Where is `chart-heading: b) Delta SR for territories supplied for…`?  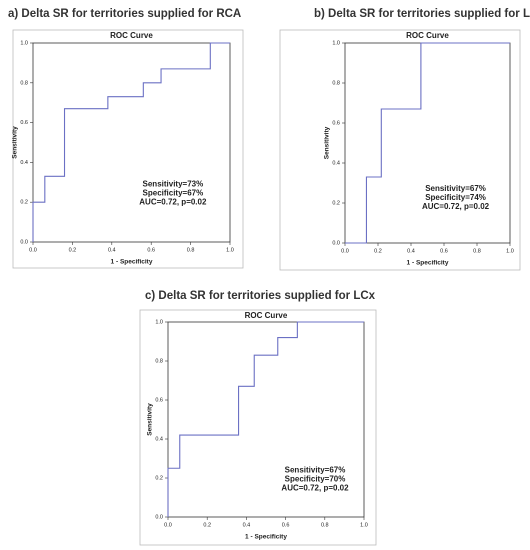 chart-heading: b) Delta SR for territories supplied for… is located at coordinates (422, 14).